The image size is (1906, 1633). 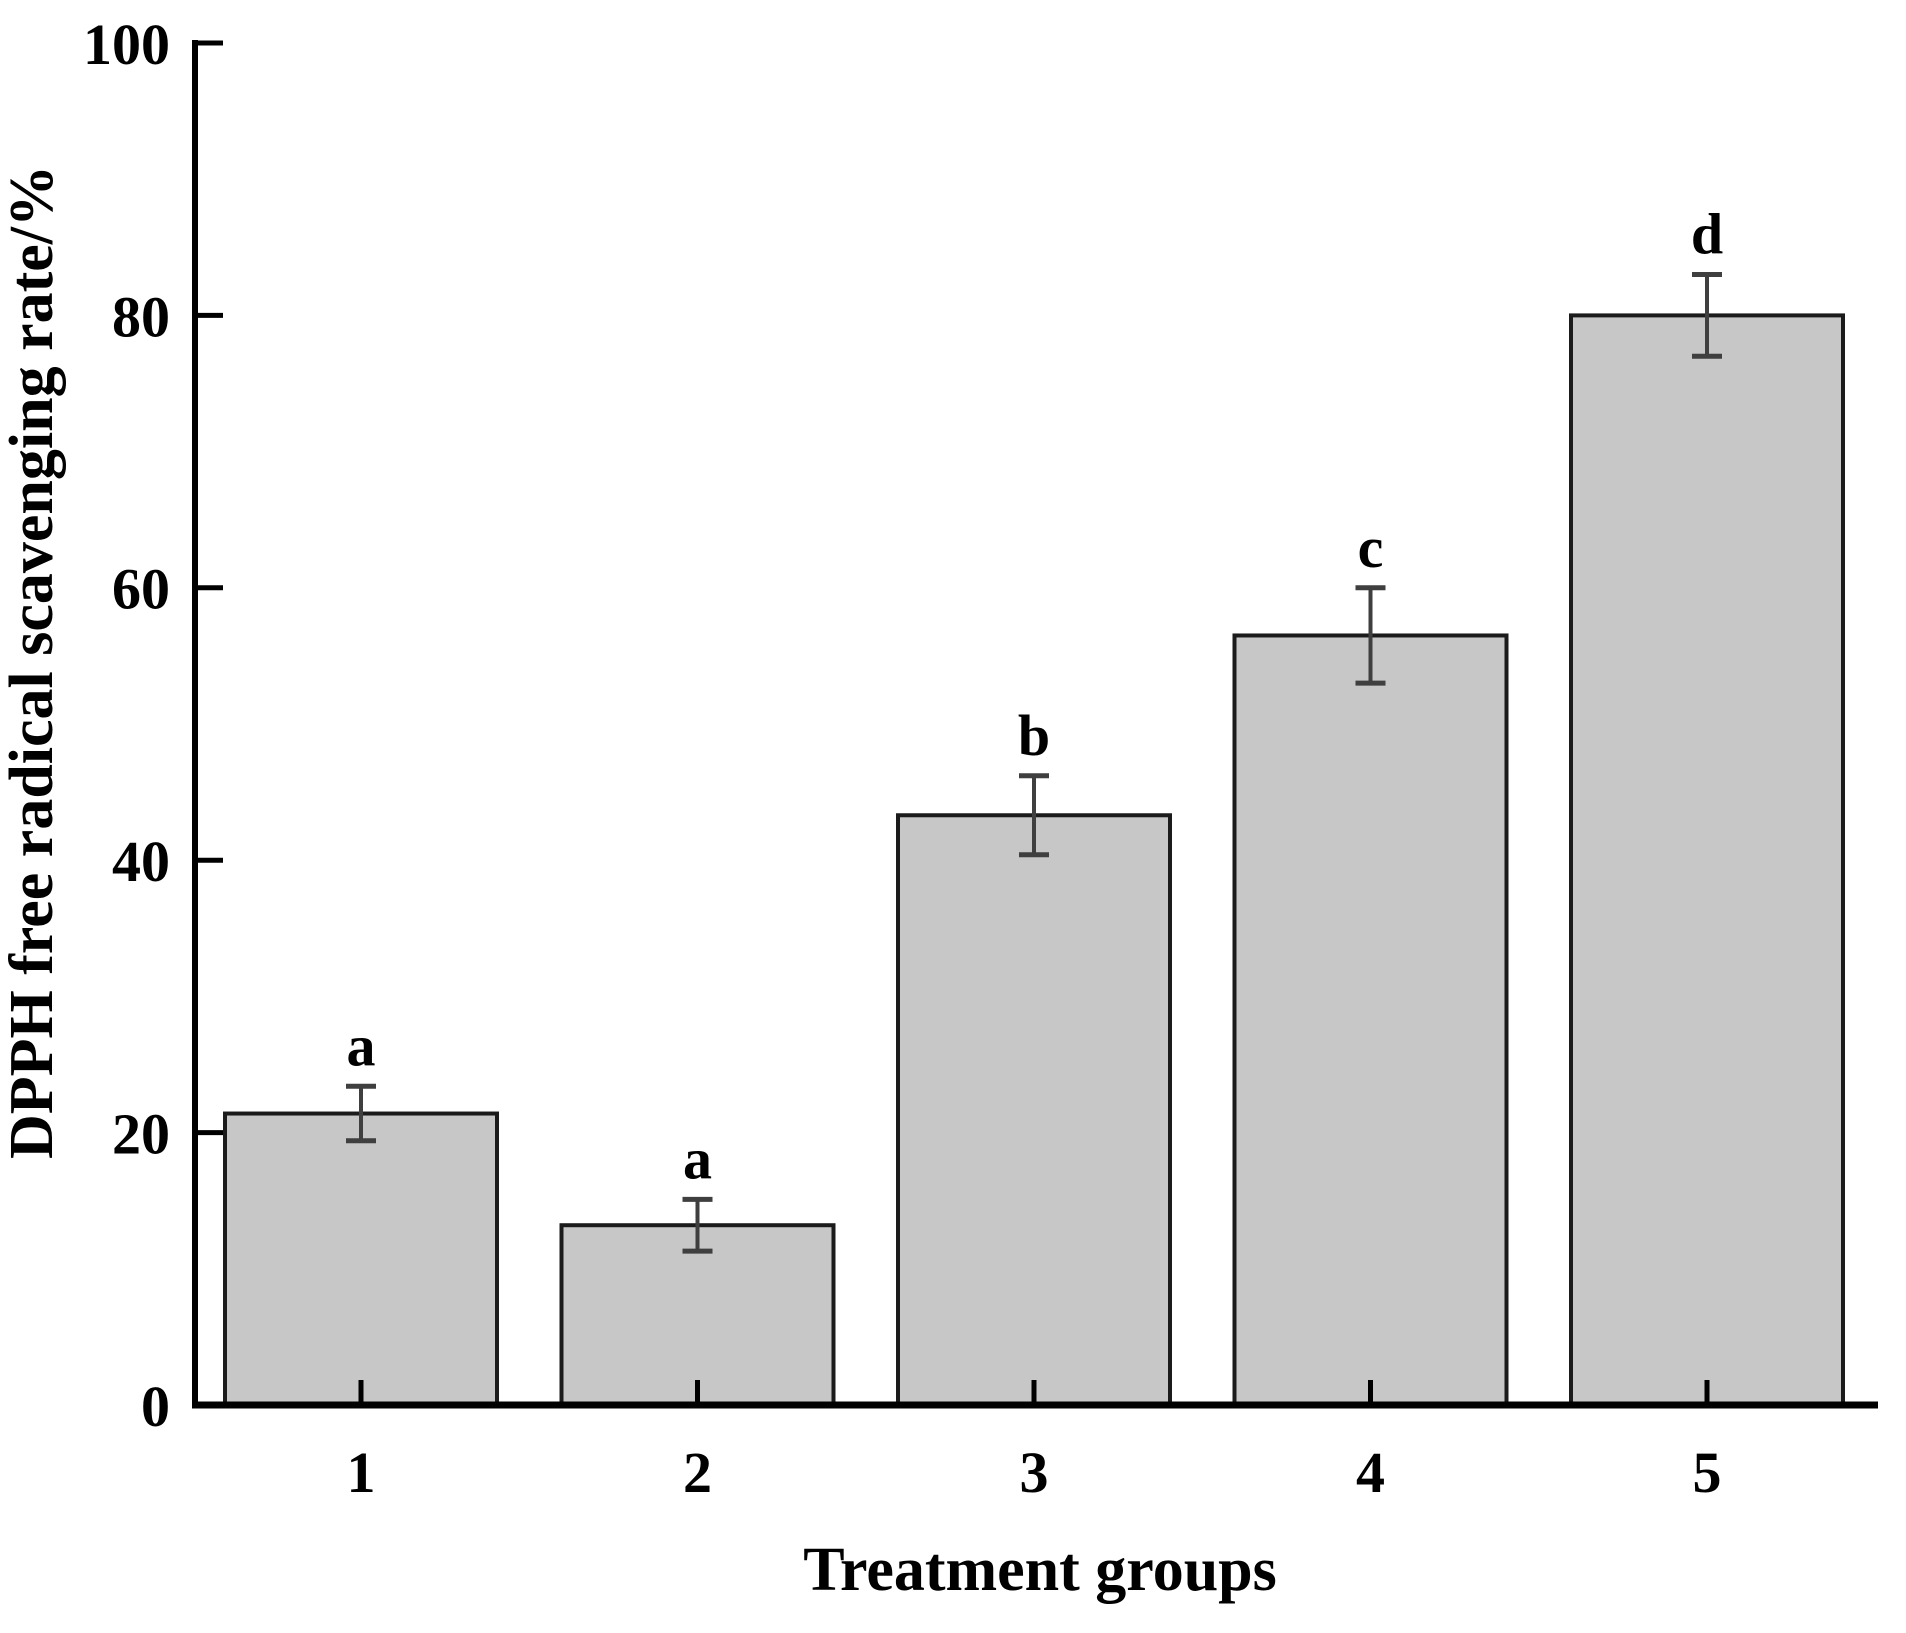 What do you see at coordinates (1034, 735) in the screenshot?
I see `significance-letter: b` at bounding box center [1034, 735].